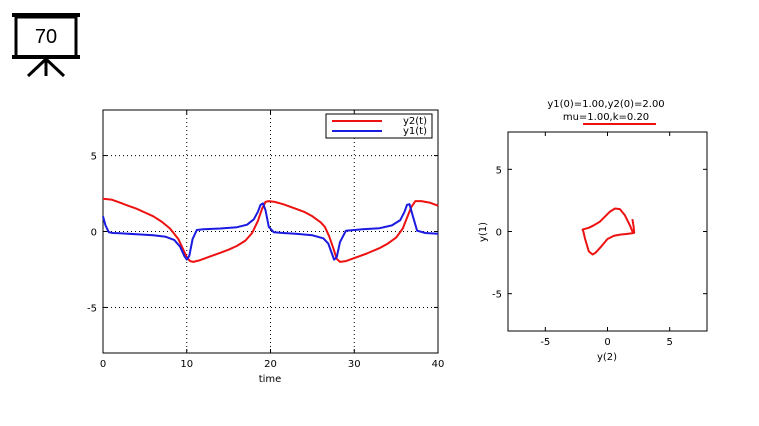  Describe the element at coordinates (483, 232) in the screenshot. I see `phase-portrait-y-axis-label: y(1)` at that location.